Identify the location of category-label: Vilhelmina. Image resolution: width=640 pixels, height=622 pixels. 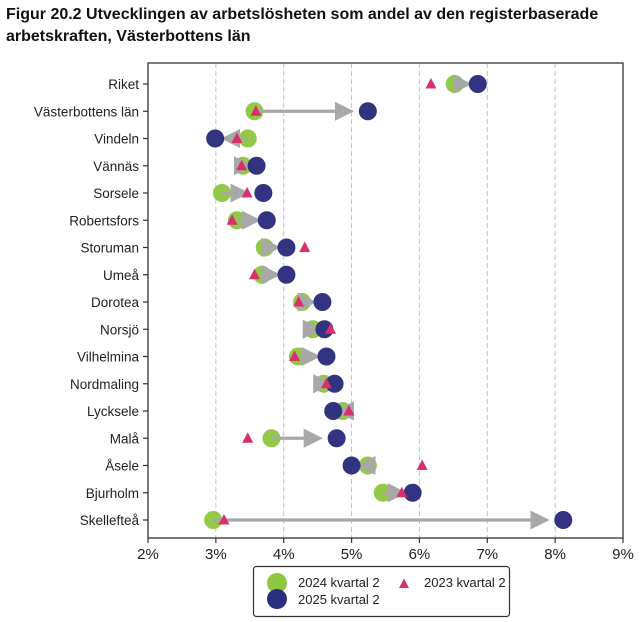
(108, 357).